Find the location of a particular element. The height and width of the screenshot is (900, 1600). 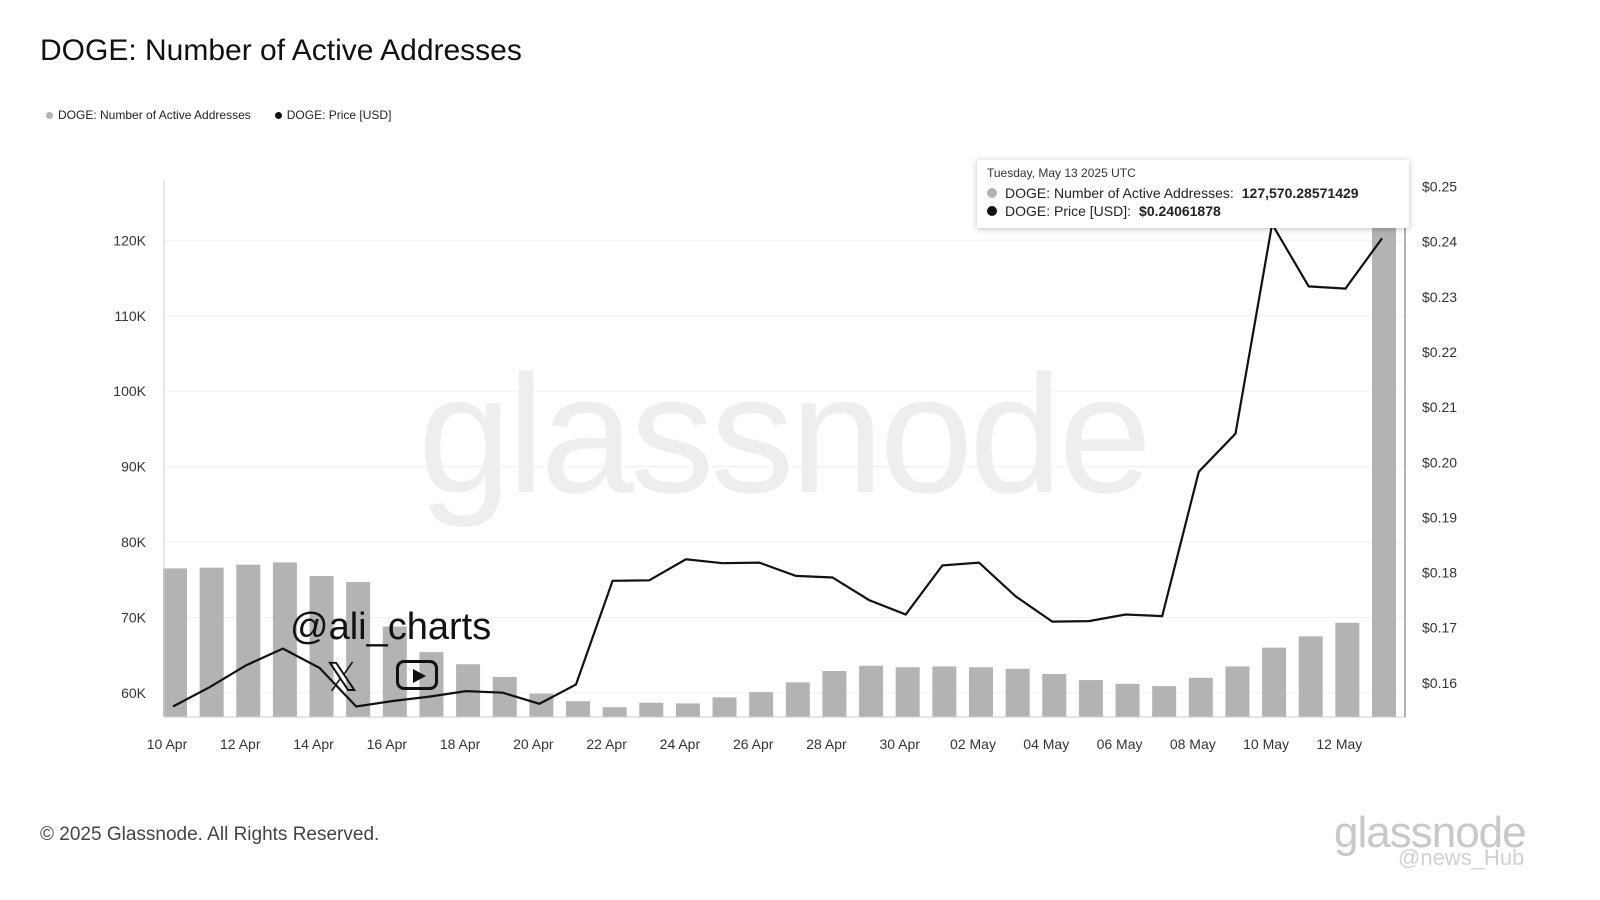

legend-label-price: DOGE: Price [USD] is located at coordinates (339, 115).